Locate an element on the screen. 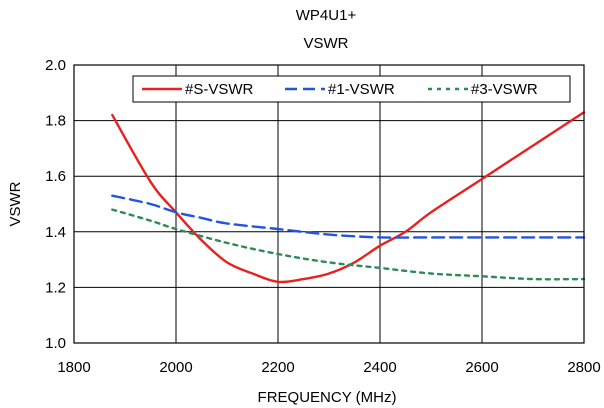  y-axis-label: VSWR is located at coordinates (15, 203).